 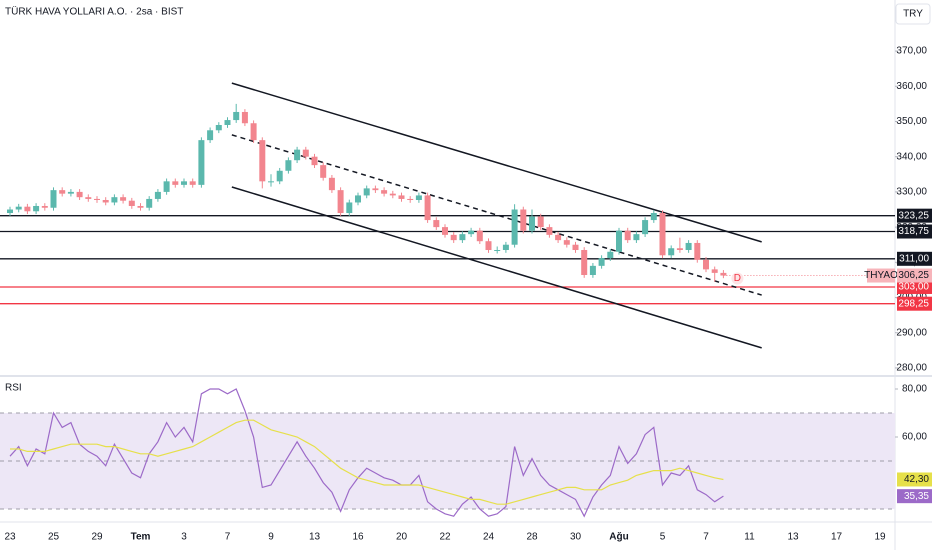 I want to click on price-line-label: 311,00, so click(x=914, y=258).